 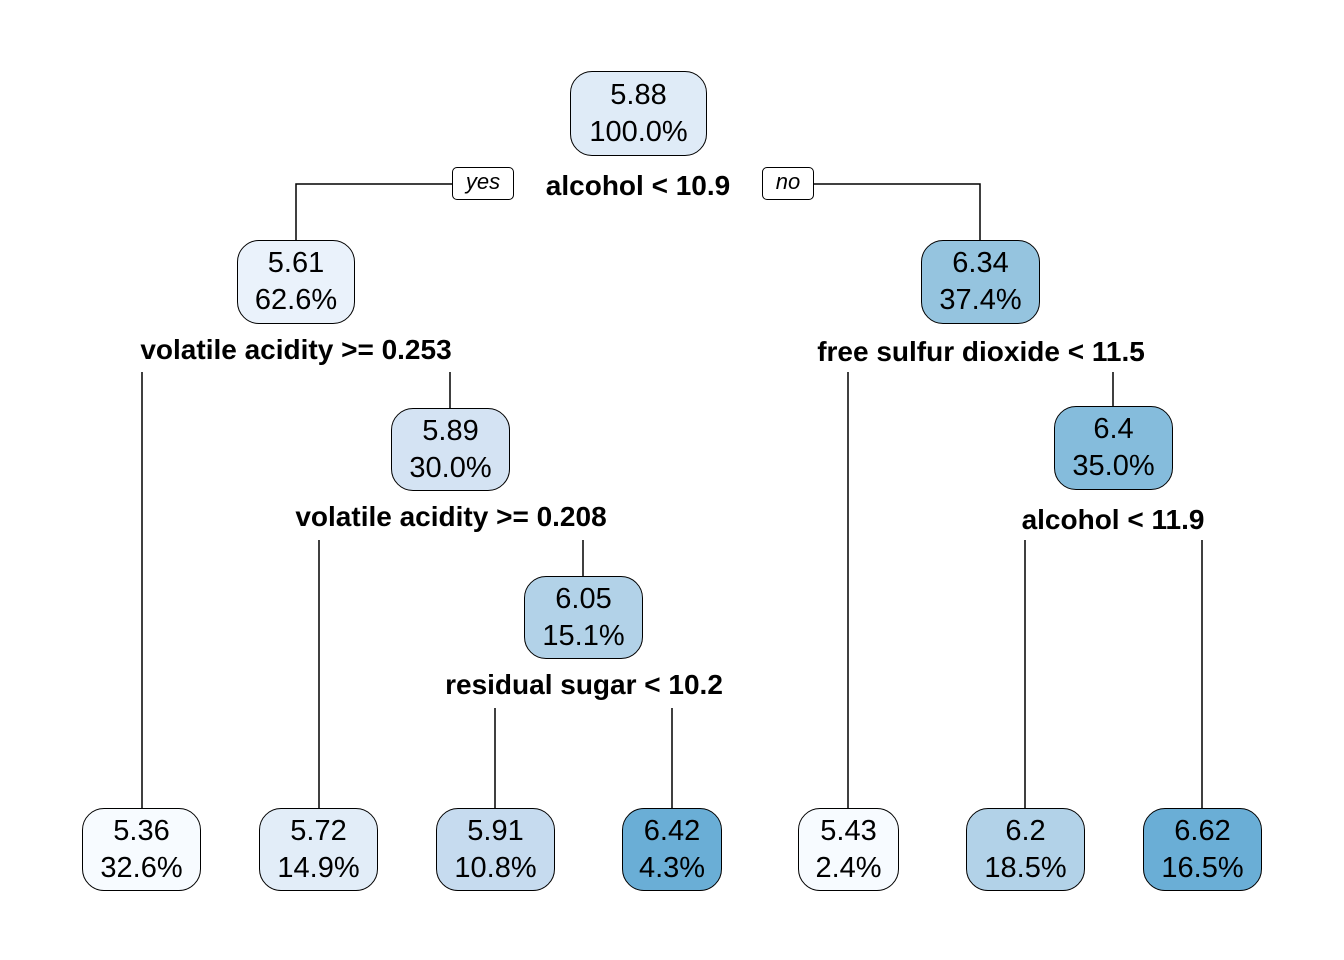 I want to click on node-percent: 15.1%, so click(x=583, y=635).